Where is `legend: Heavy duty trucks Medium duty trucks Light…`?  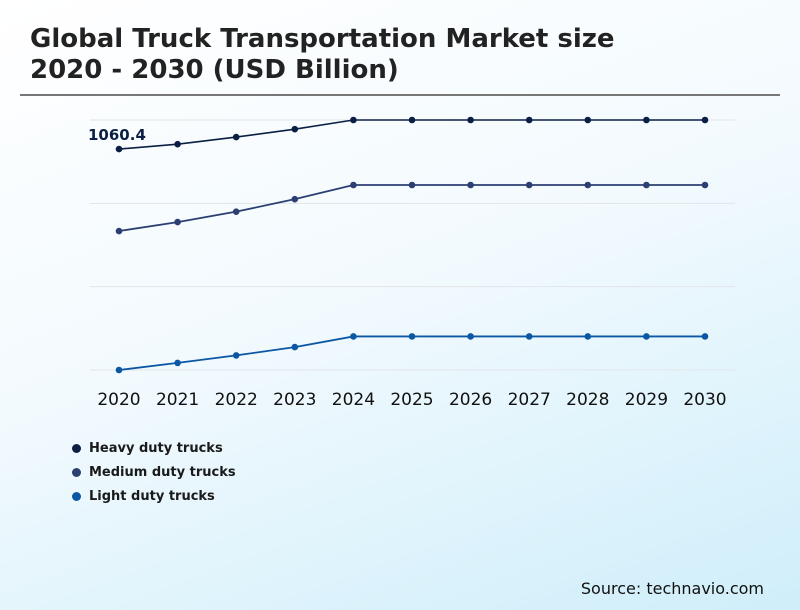
legend: Heavy duty trucks Medium duty trucks Light… is located at coordinates (154, 472).